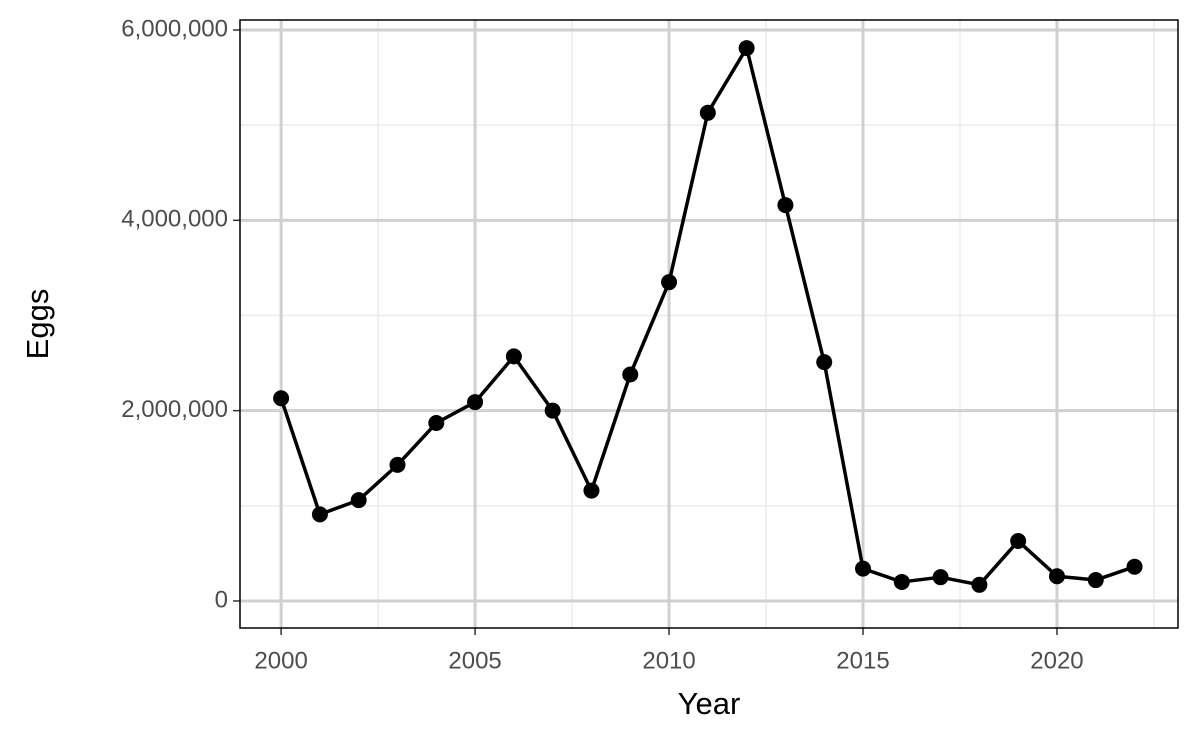 This screenshot has height=750, width=1200. What do you see at coordinates (174, 28) in the screenshot?
I see `y-tick-label: 6,000,000` at bounding box center [174, 28].